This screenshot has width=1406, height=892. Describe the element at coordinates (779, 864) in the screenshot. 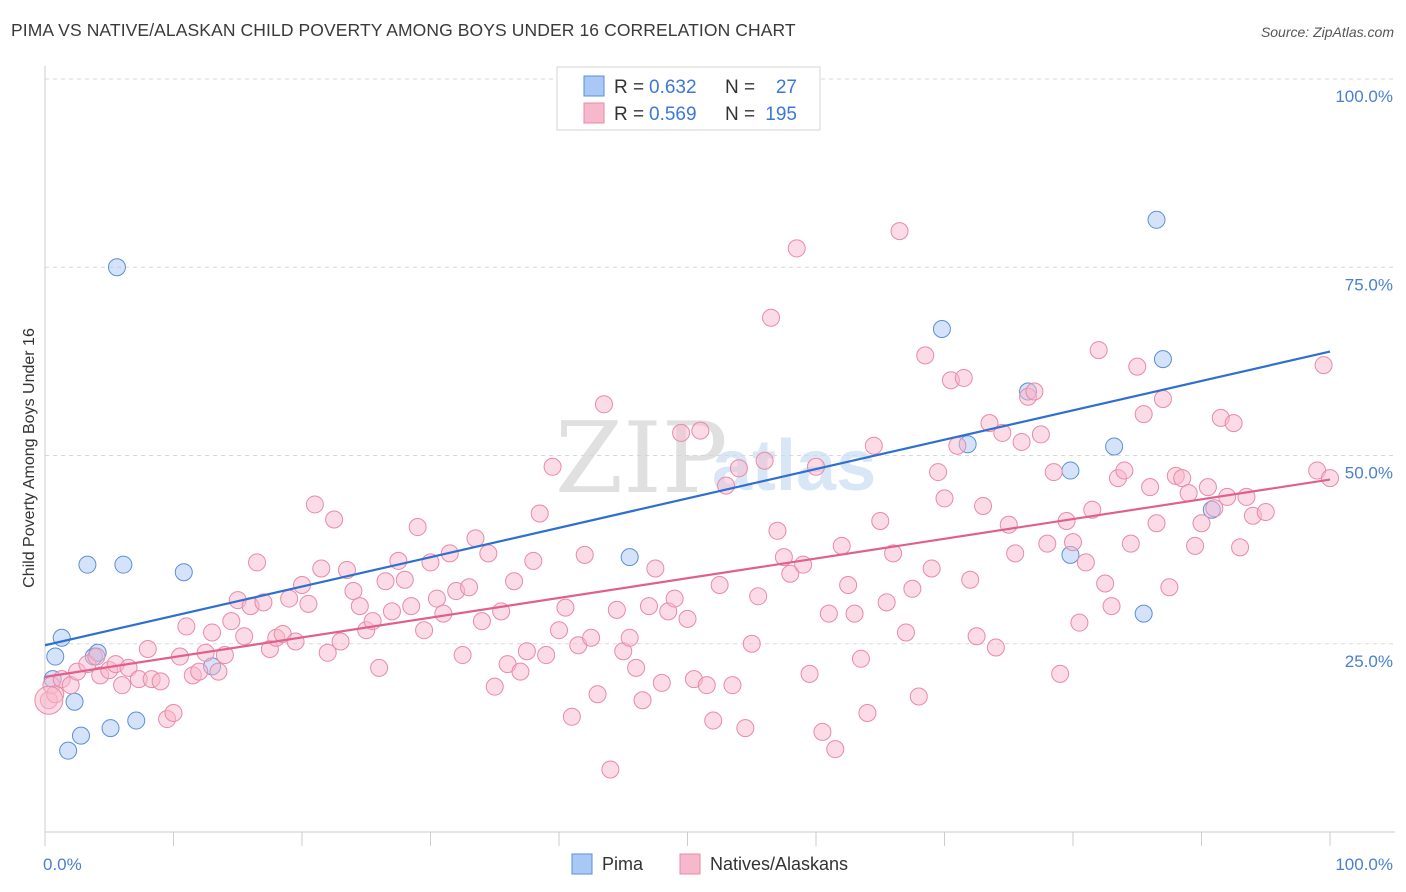

I see `legend-natives-label: Natives/Alaskans` at that location.